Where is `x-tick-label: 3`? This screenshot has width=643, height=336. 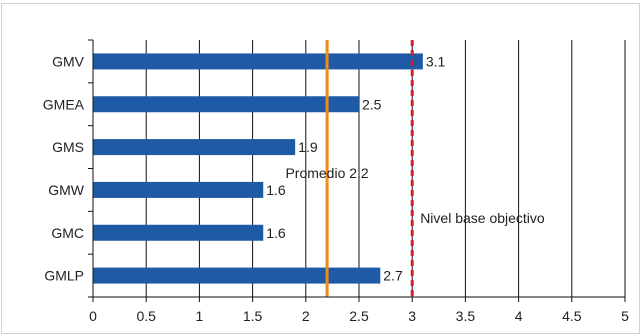
x-tick-label: 3 is located at coordinates (412, 316).